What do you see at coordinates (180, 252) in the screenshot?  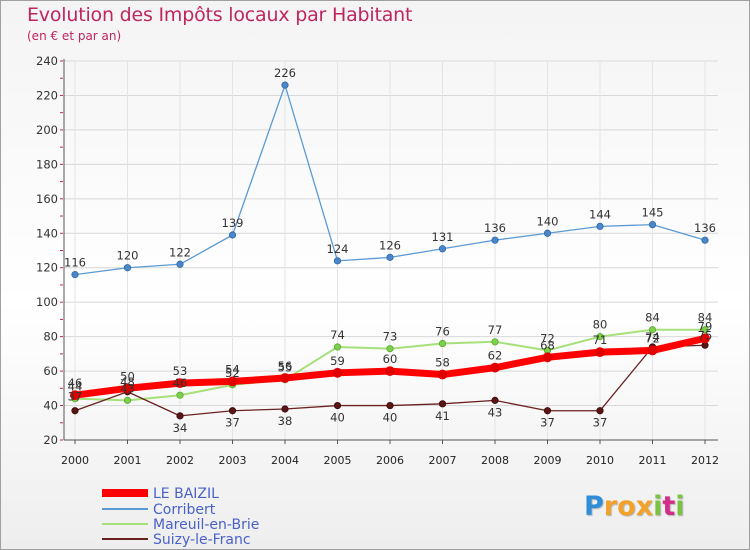 I see `data-label-corribert: 122` at bounding box center [180, 252].